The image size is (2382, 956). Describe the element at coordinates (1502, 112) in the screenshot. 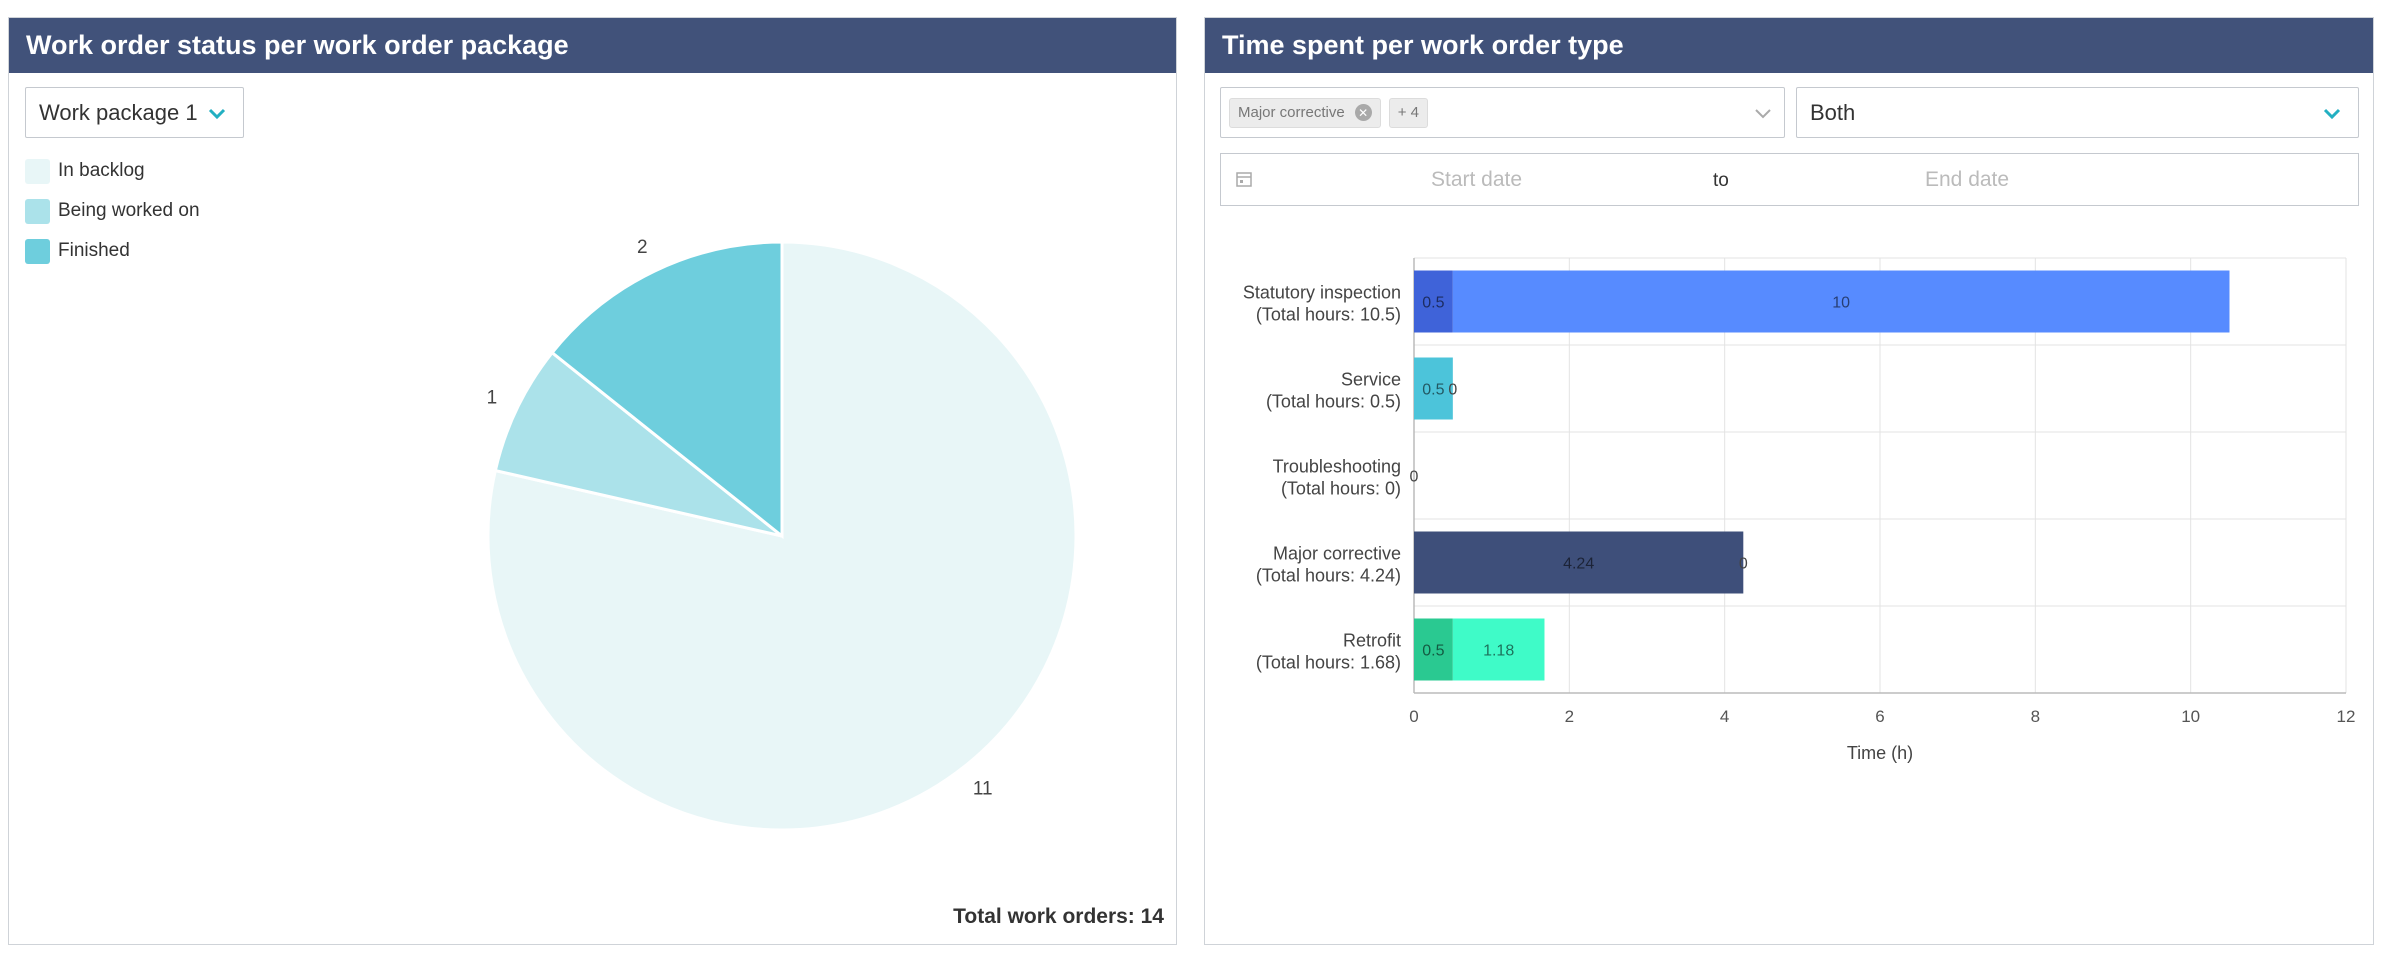

I see `work-order-type-select: Major corrective ✕ + 4` at that location.